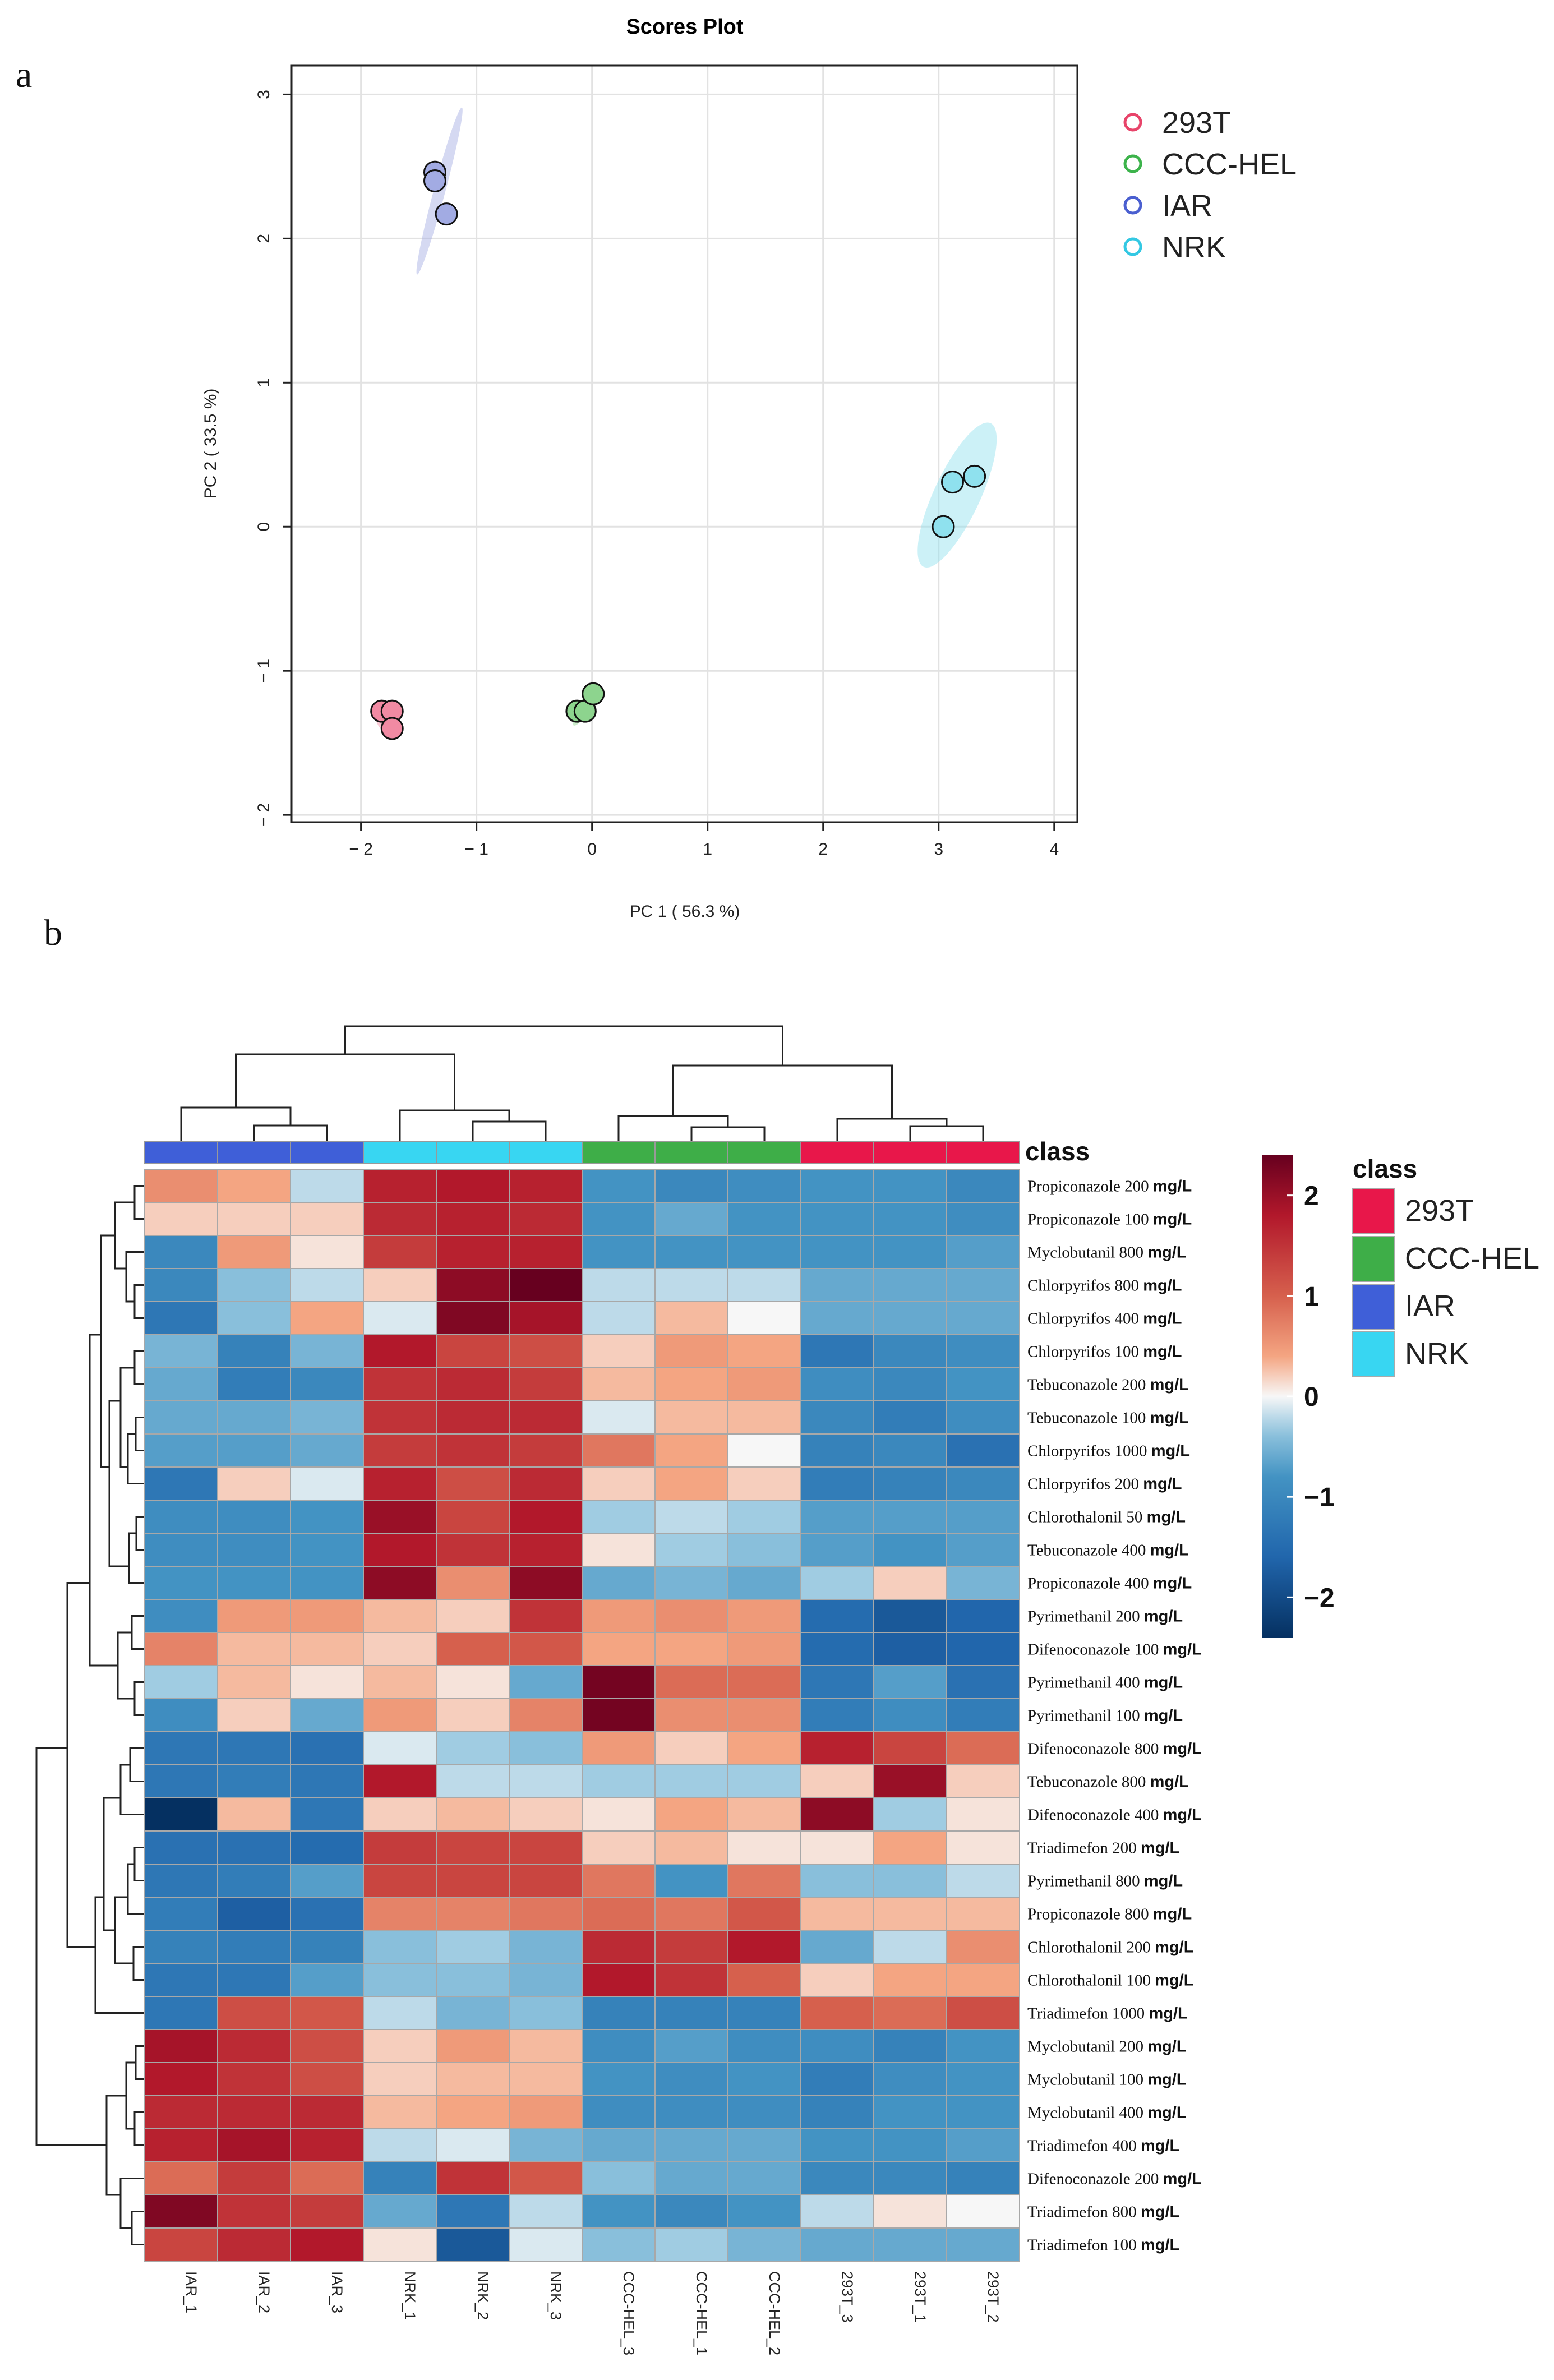 This screenshot has height=2380, width=1554. I want to click on class-legend-swatch-IAR, so click(1373, 1307).